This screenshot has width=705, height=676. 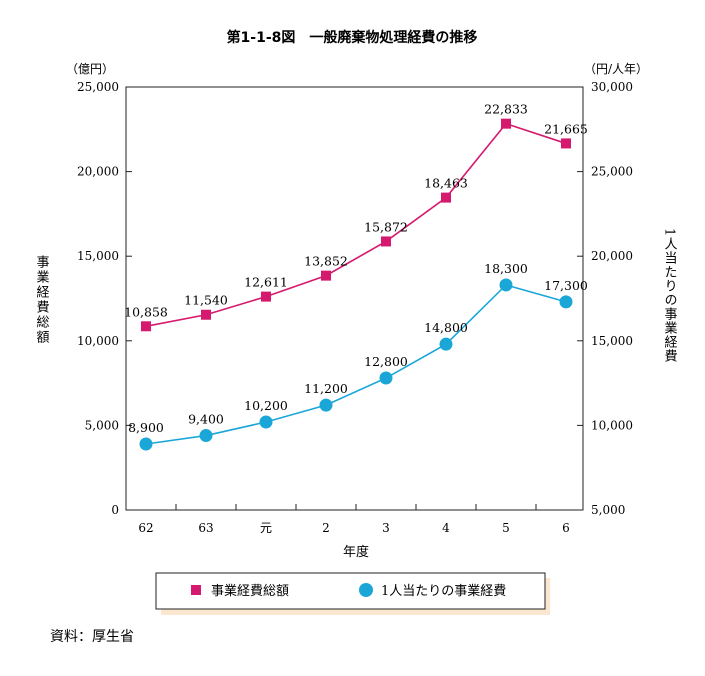 What do you see at coordinates (612, 341) in the screenshot?
I see `right-tick-label: 15,000` at bounding box center [612, 341].